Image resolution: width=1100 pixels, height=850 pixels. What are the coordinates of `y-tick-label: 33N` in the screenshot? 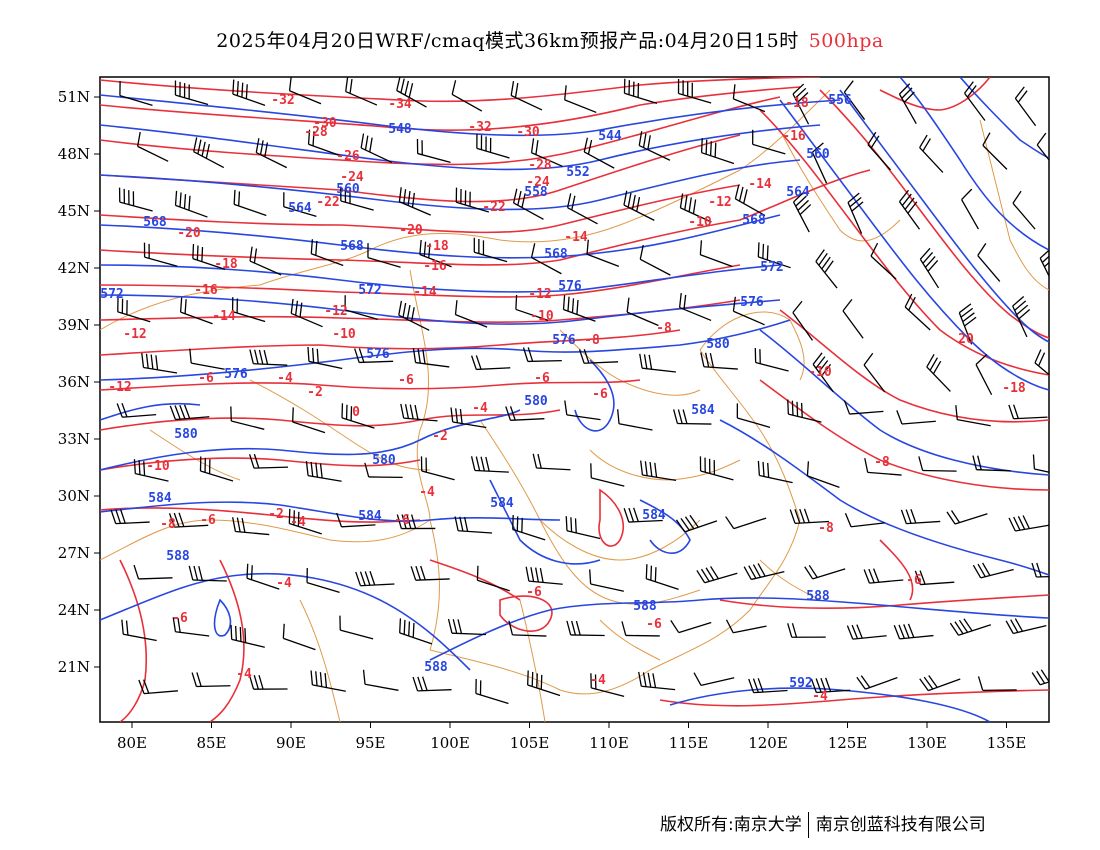 It's located at (74, 439).